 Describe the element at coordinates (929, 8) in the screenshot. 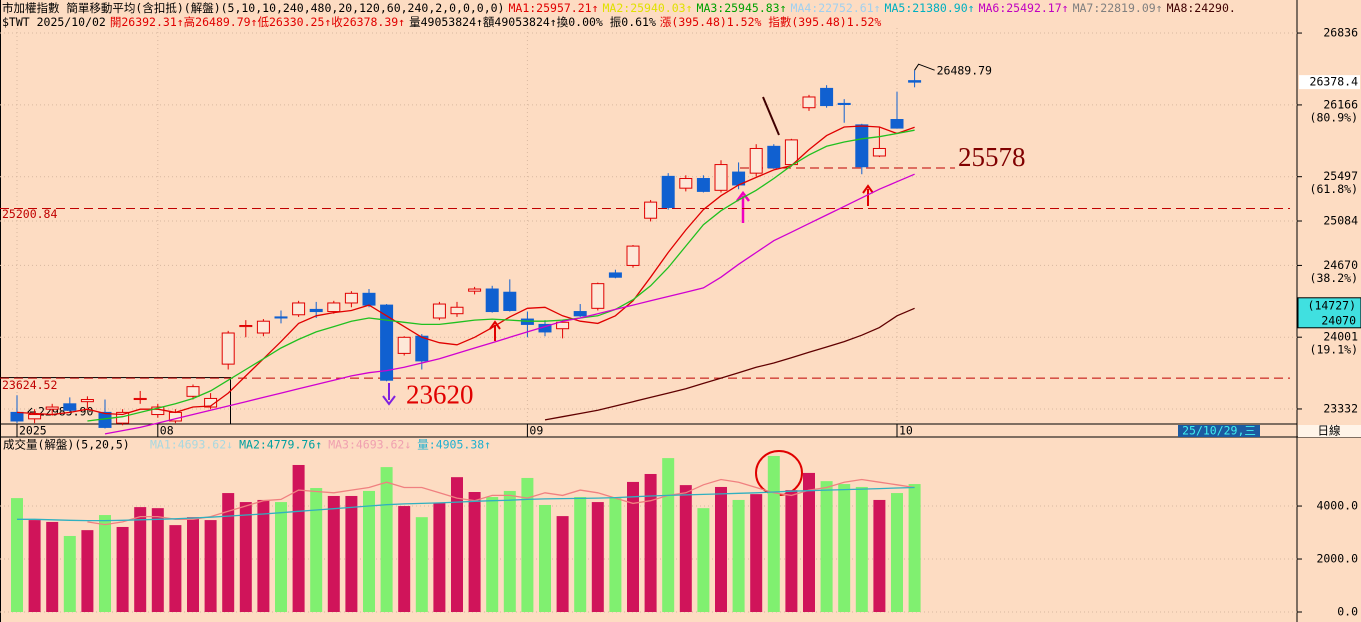

I see `header-item: MA5:21380.90↑` at that location.